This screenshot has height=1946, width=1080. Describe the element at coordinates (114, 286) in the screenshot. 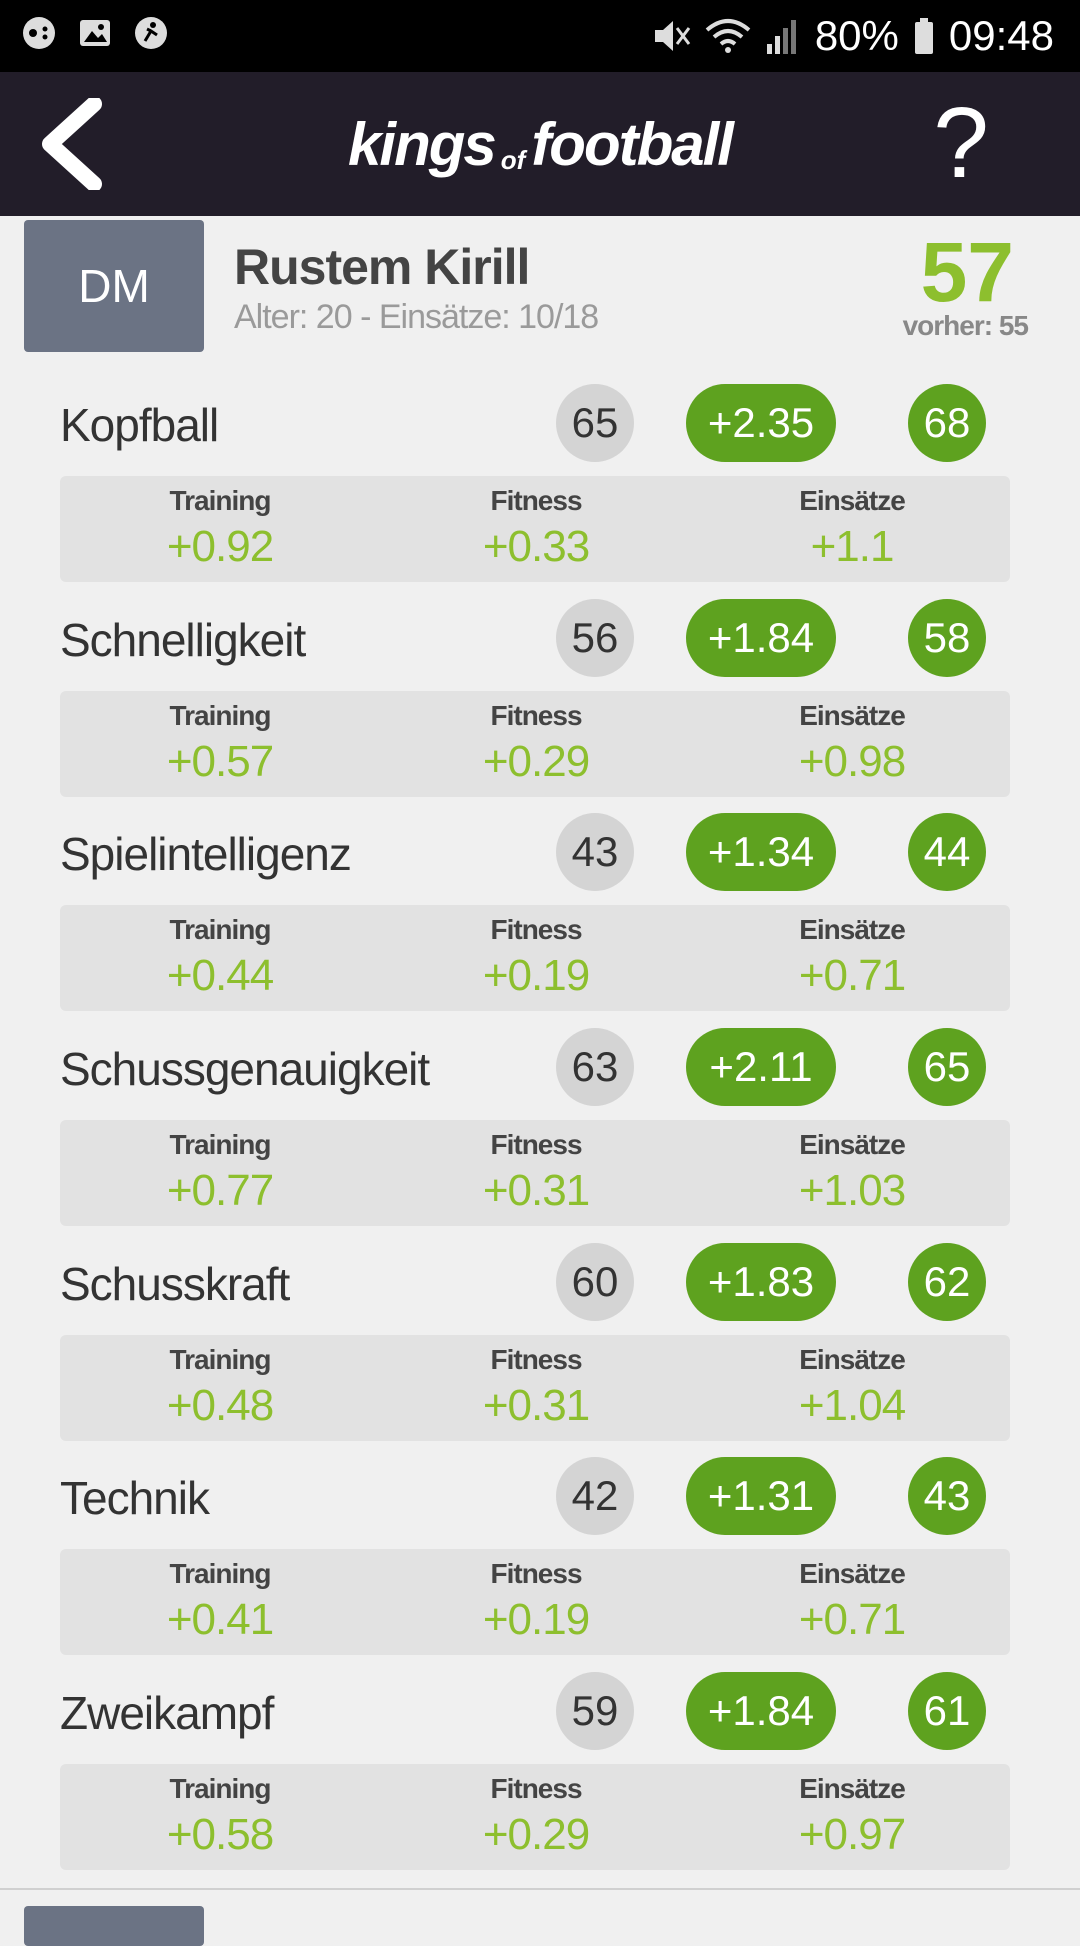

I see `position-badge: DM` at that location.